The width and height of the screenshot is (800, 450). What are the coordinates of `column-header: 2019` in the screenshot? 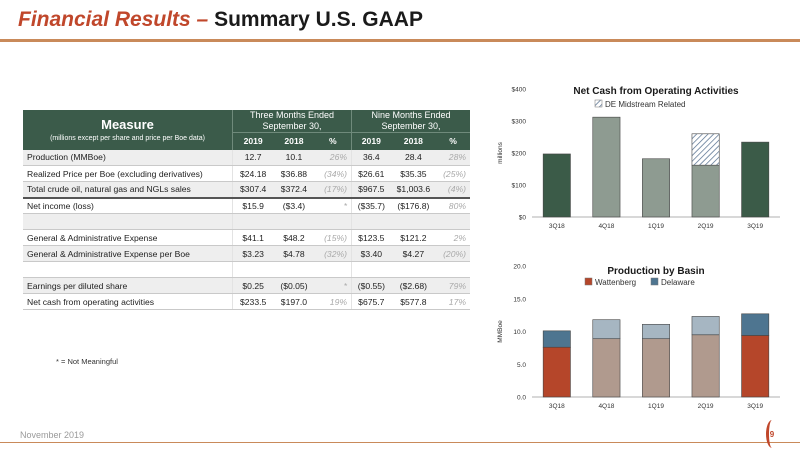 It's located at (253, 141).